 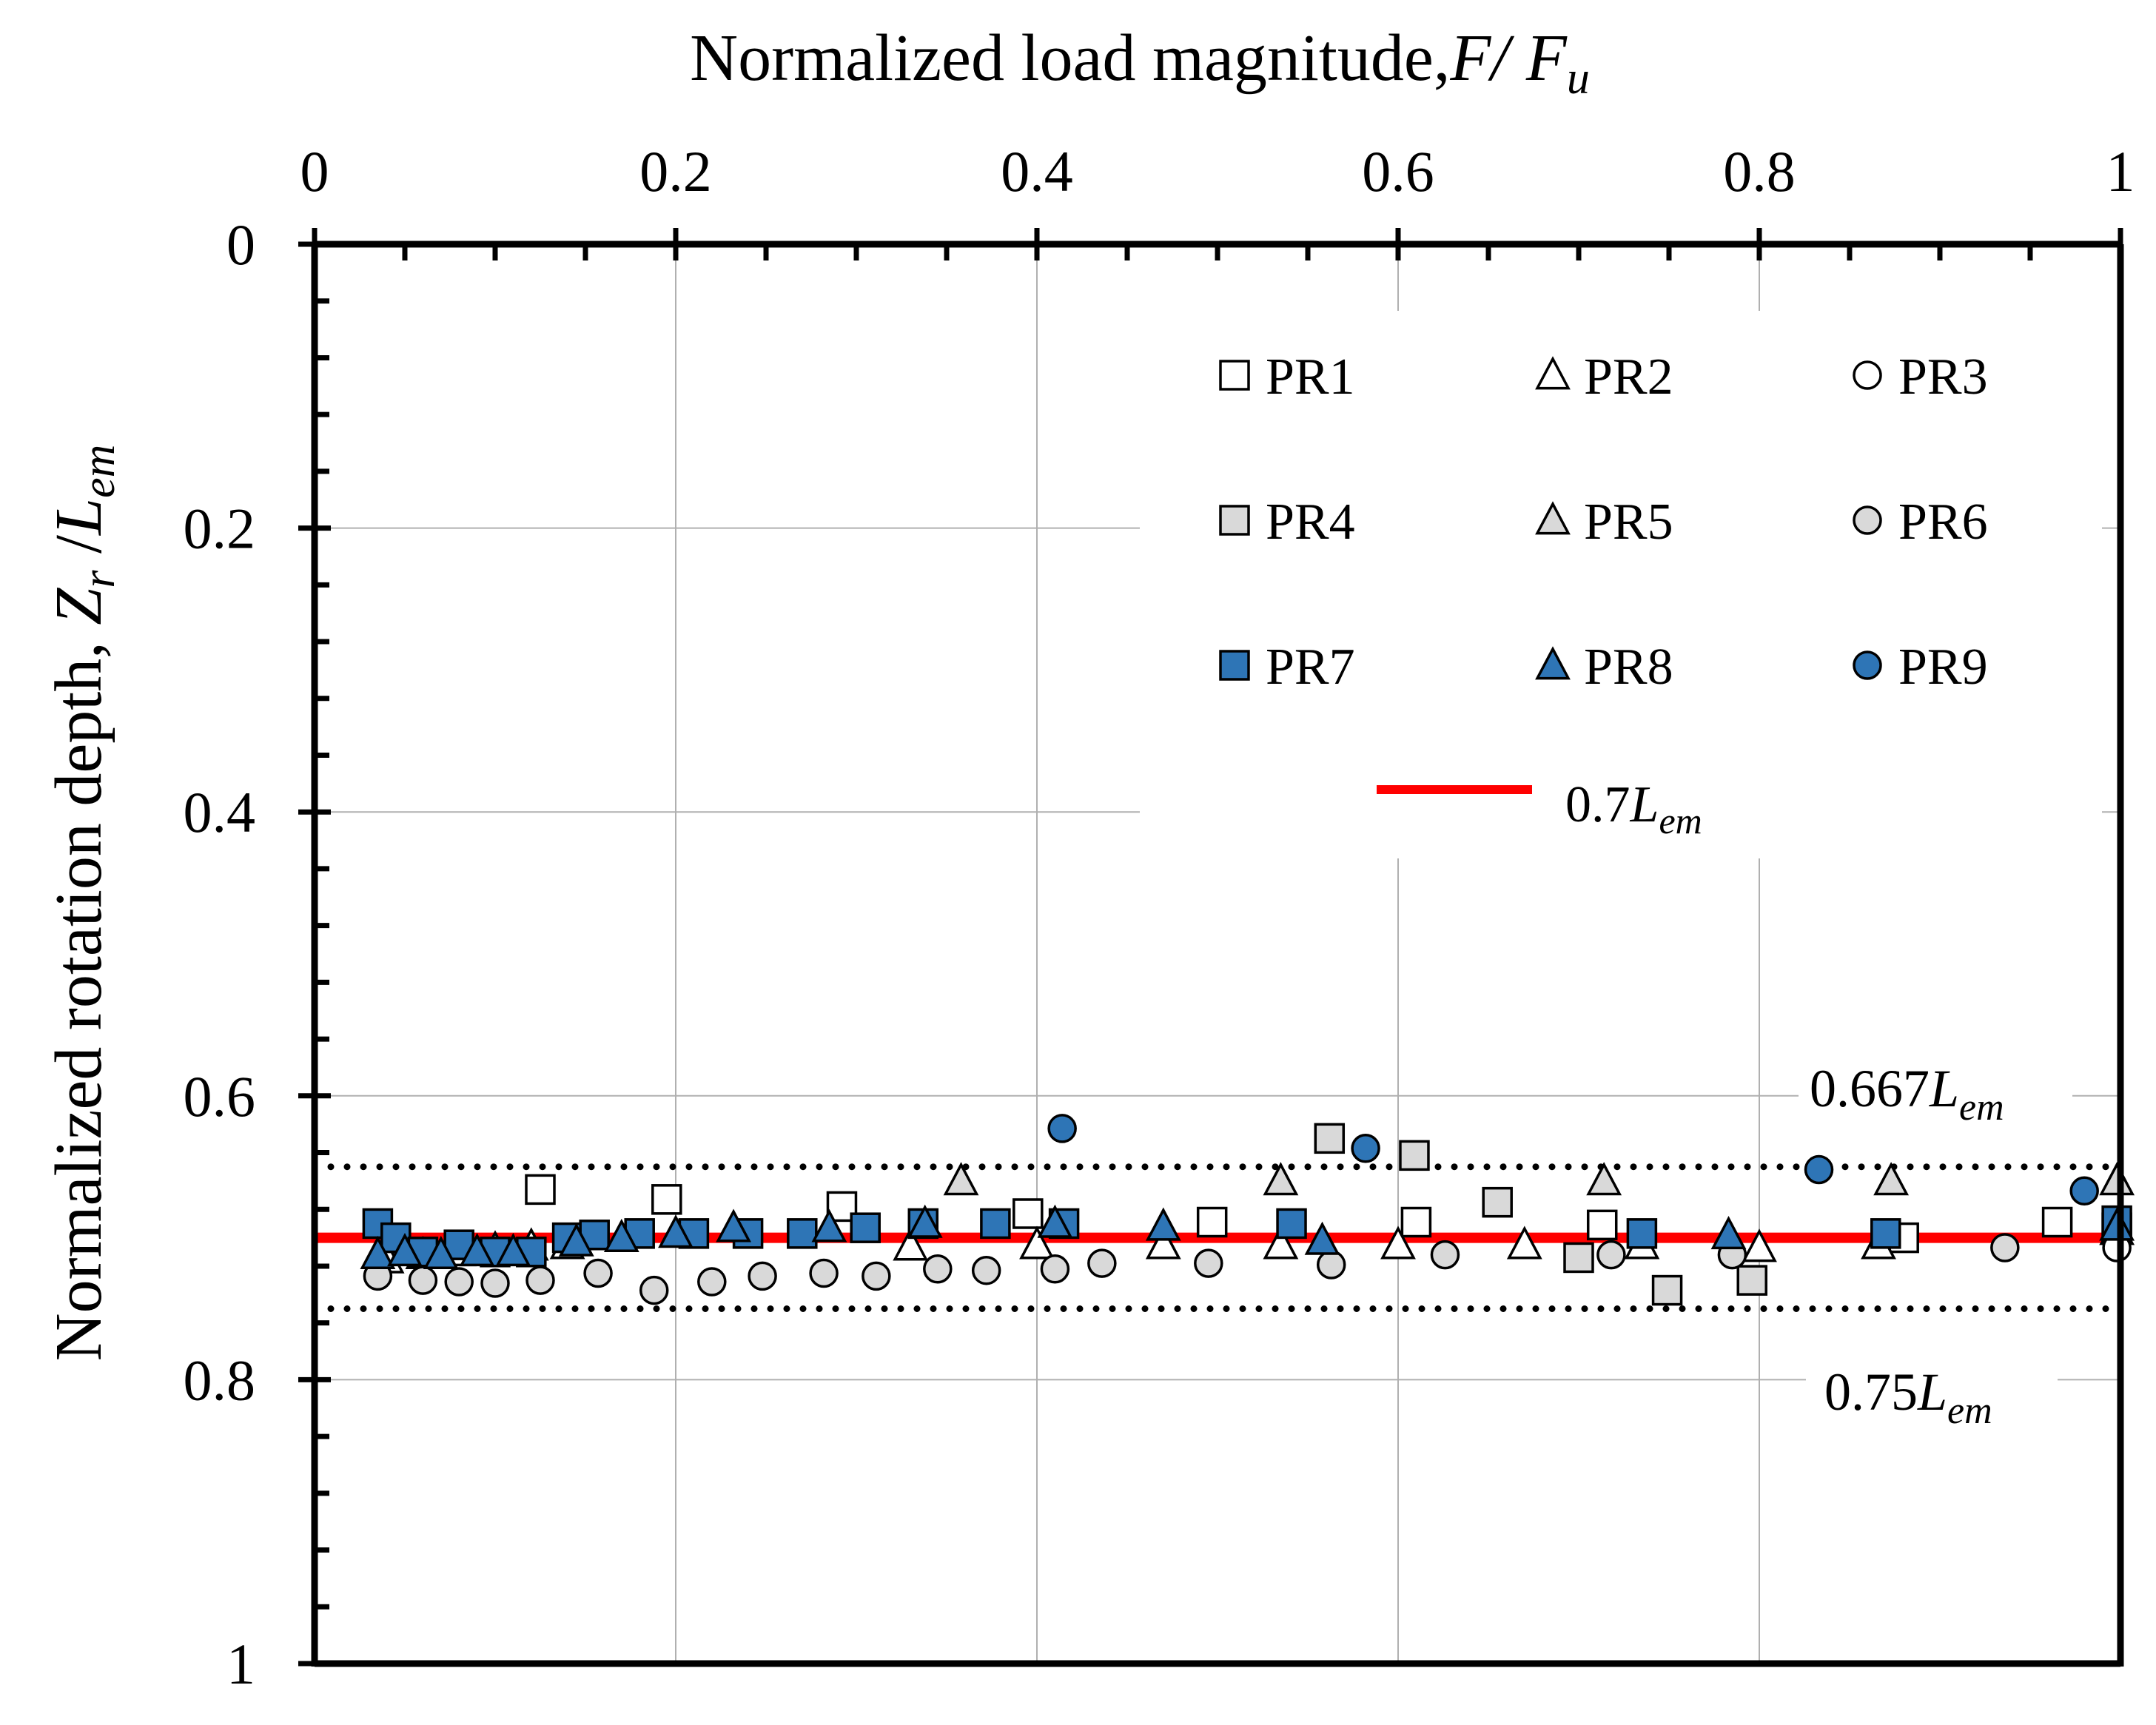 What do you see at coordinates (1981, 1107) in the screenshot?
I see `upper-band-sub: em` at bounding box center [1981, 1107].